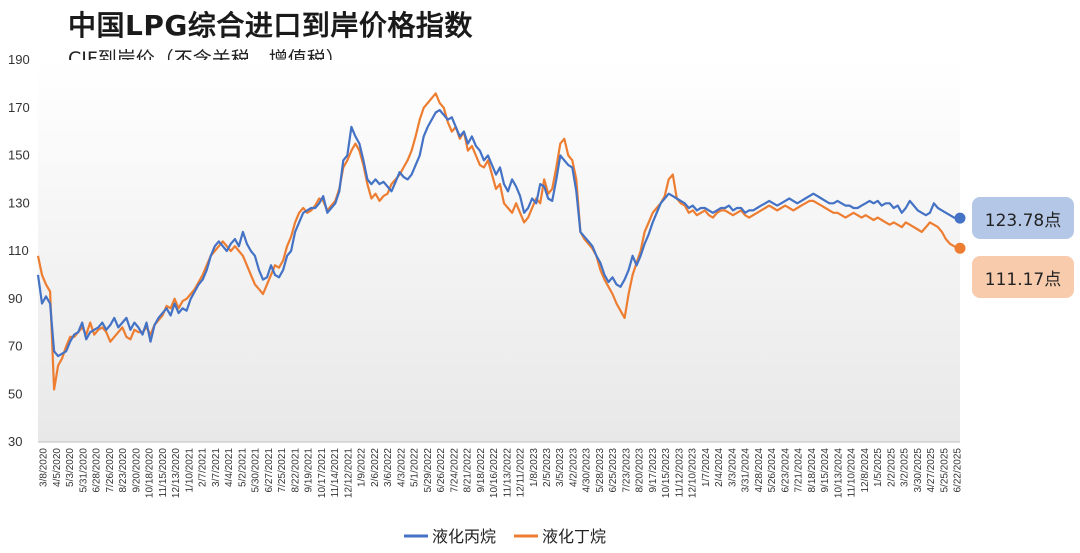 This screenshot has width=1080, height=553. Describe the element at coordinates (375, 467) in the screenshot. I see `x-tick-label: 2/6/2022` at that location.